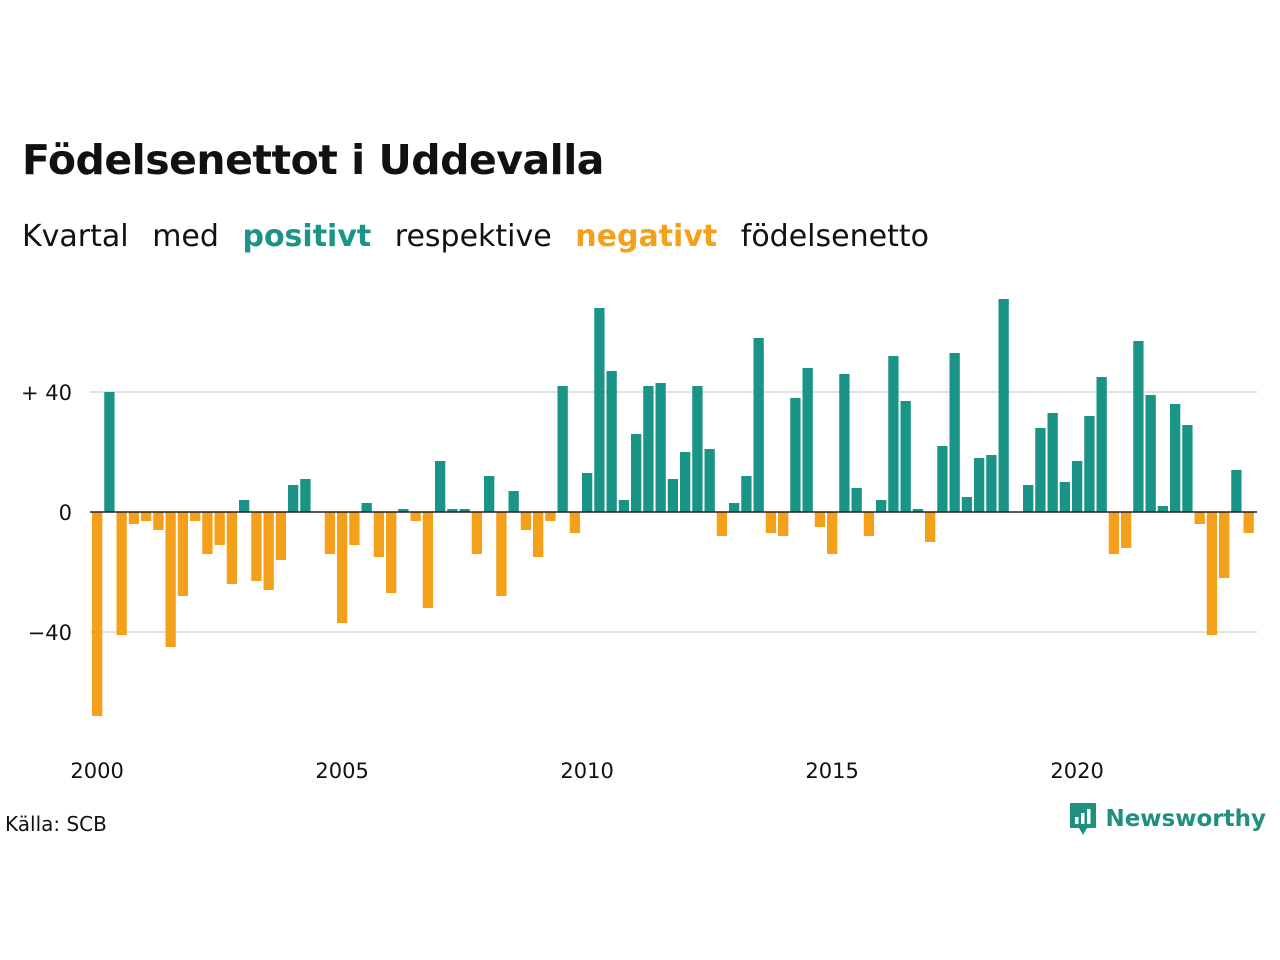  I want to click on y-tick-label: + 40, so click(46, 393).